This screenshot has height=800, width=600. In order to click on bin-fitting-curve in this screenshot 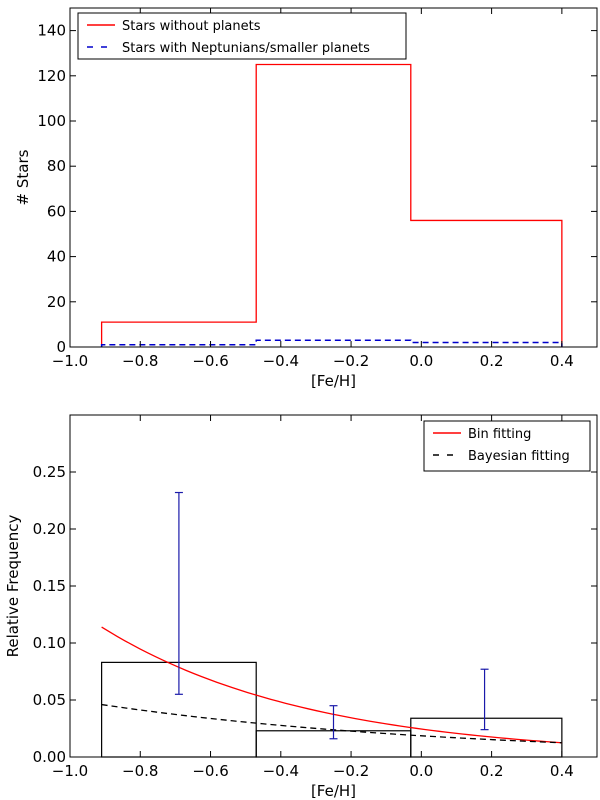, I will do `click(331, 685)`.